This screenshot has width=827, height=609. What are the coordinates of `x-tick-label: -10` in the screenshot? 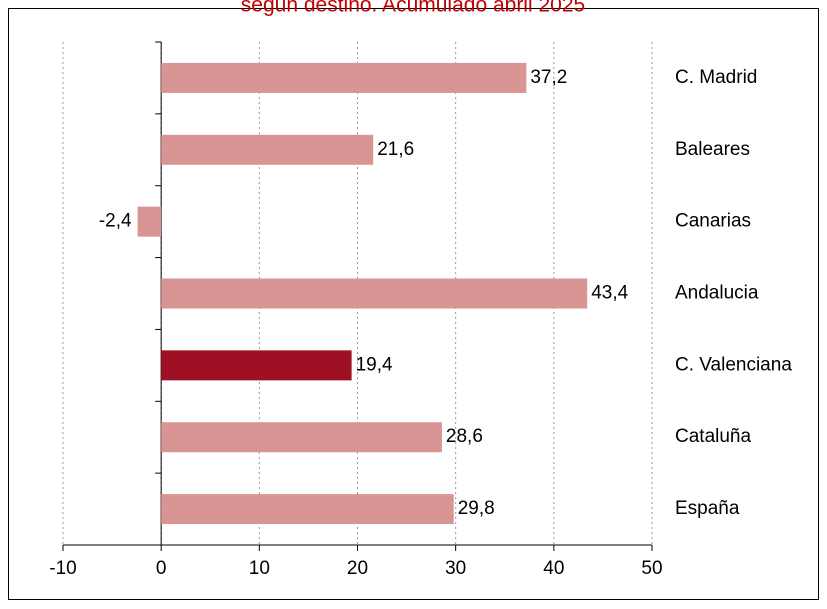 It's located at (62, 568).